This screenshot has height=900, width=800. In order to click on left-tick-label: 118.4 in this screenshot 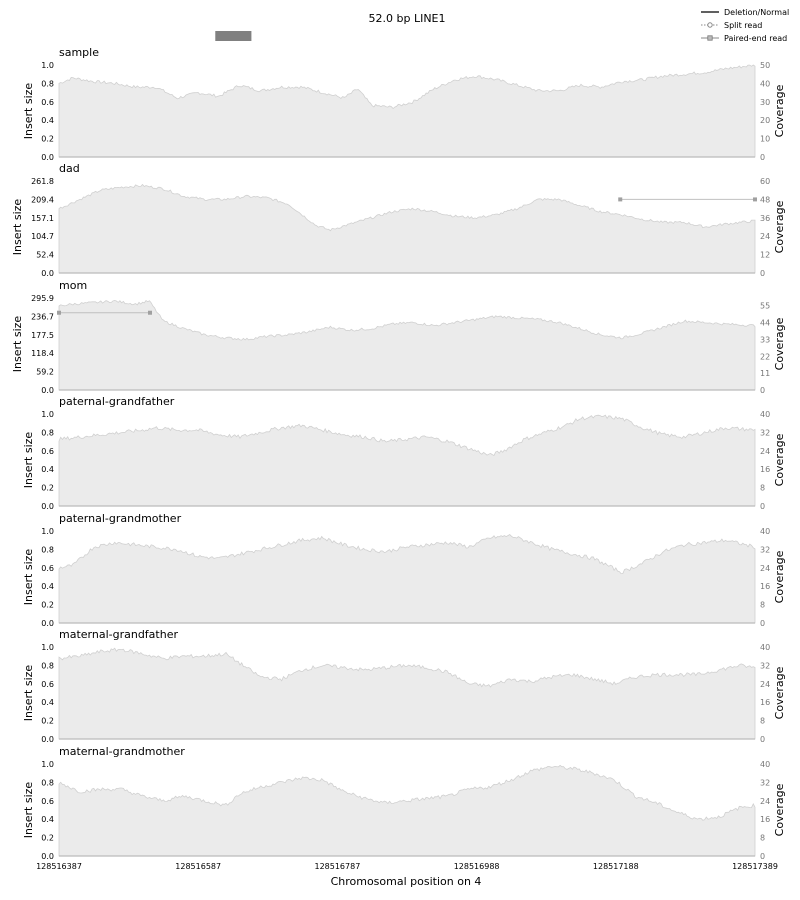, I will do `click(42, 353)`.